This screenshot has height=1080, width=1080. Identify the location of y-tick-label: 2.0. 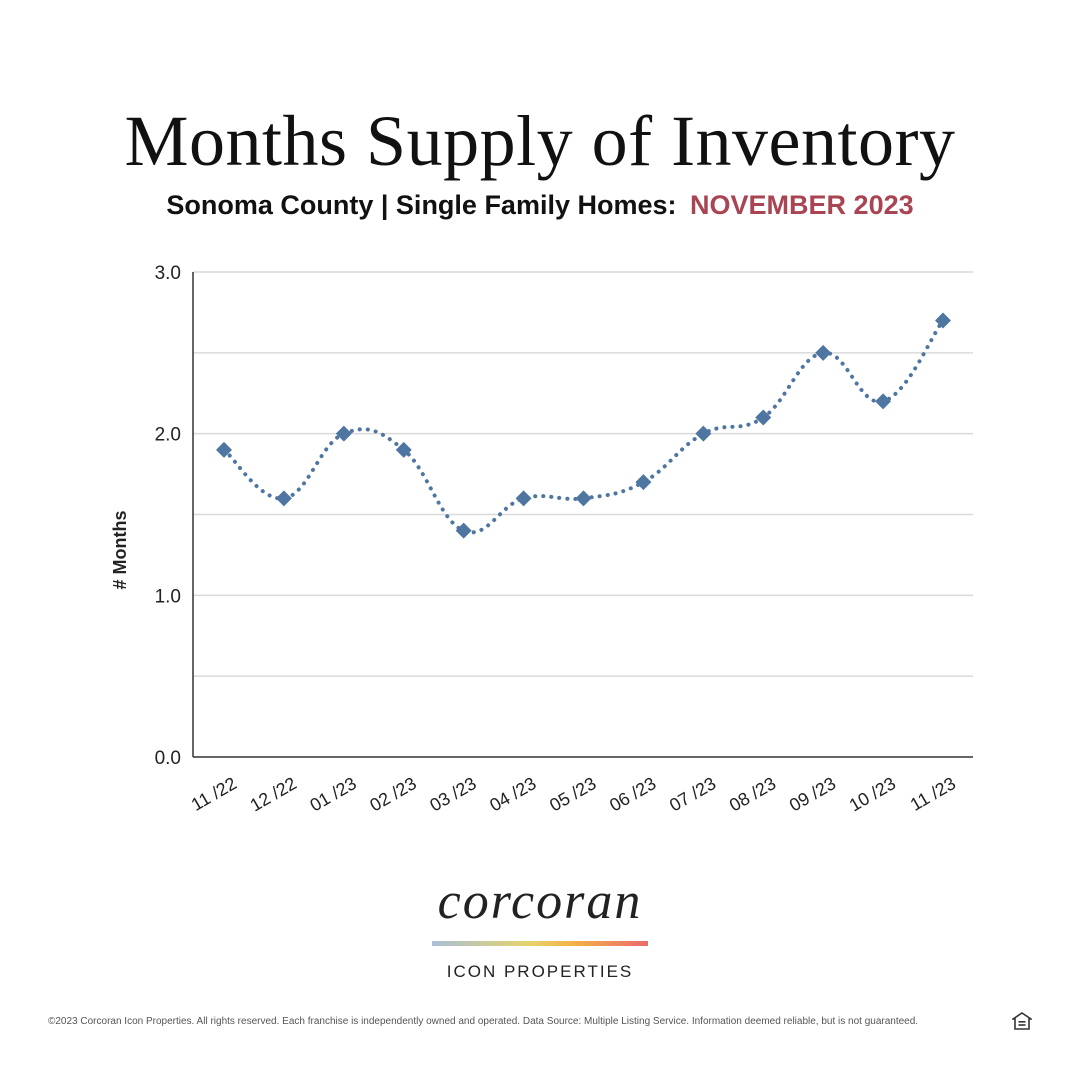
(168, 435).